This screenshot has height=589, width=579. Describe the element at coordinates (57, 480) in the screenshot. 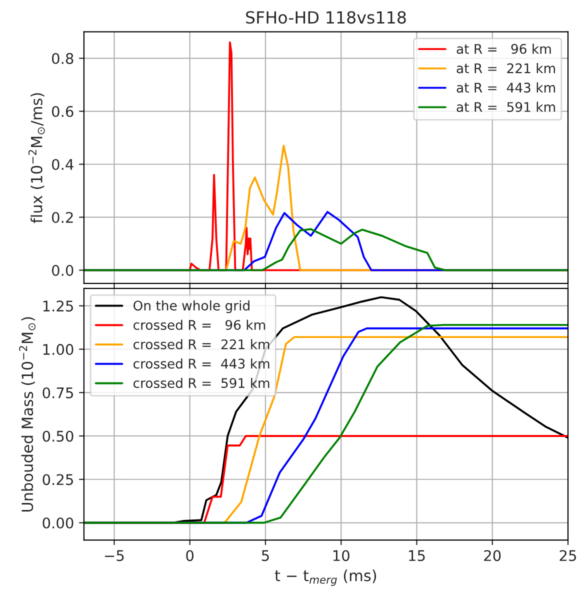

I see `y-tick-label: 0.25` at that location.